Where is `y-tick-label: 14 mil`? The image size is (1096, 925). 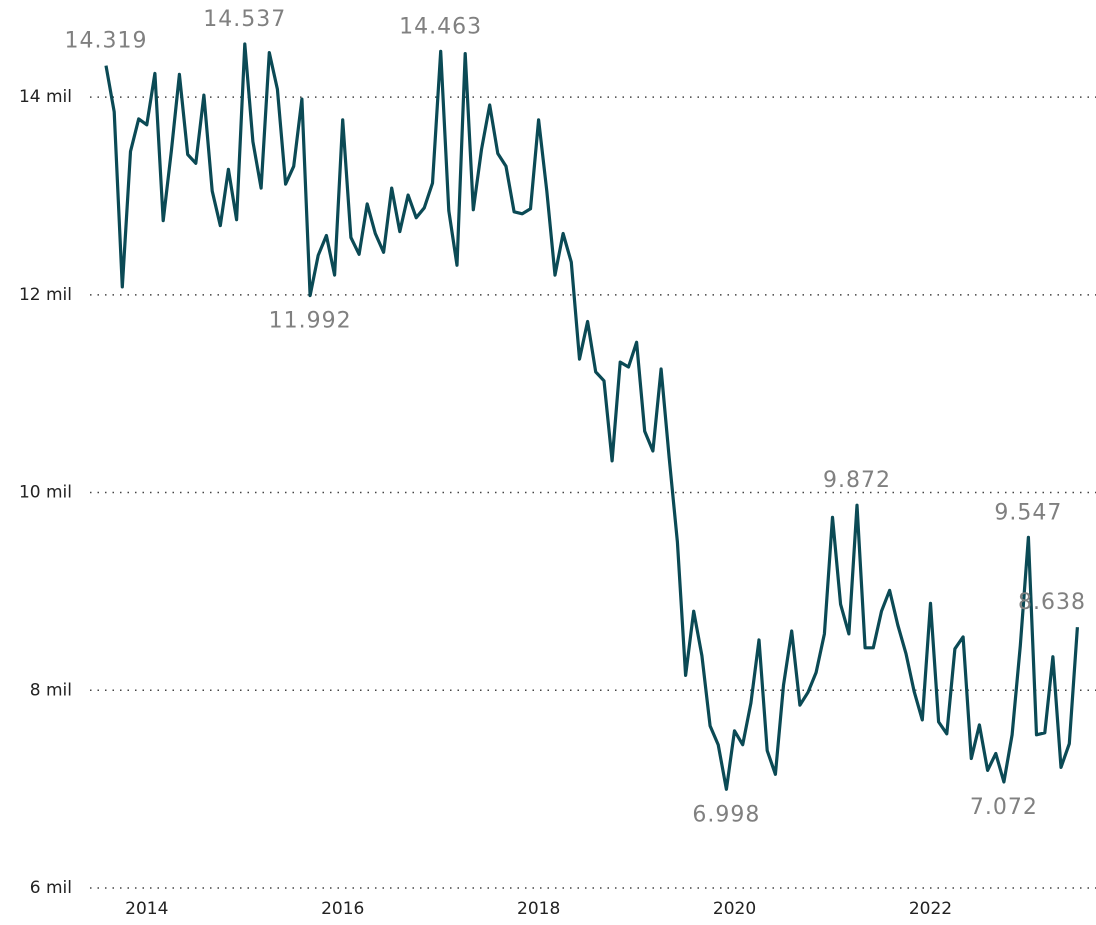
y-tick-label: 14 mil is located at coordinates (45, 97).